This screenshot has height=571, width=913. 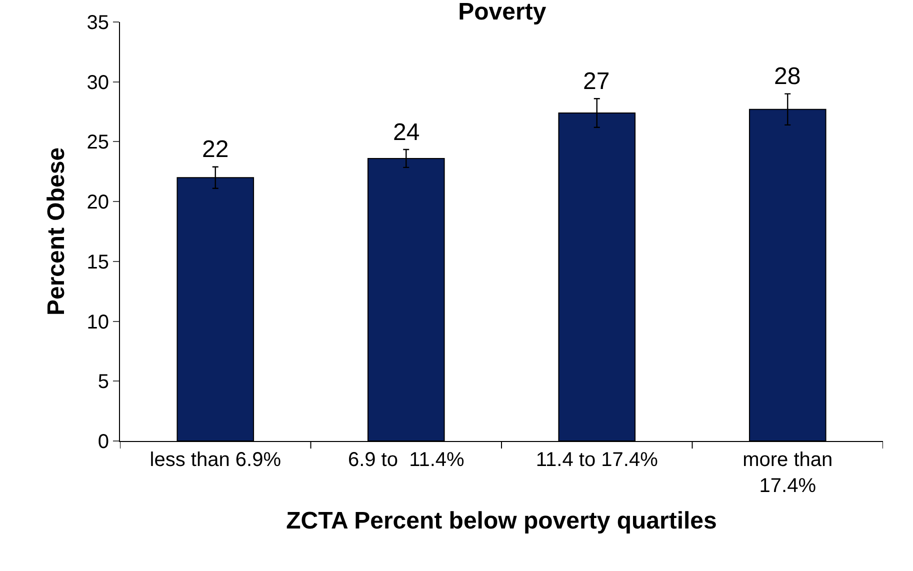 I want to click on y-tick-label: 10, so click(x=97, y=322).